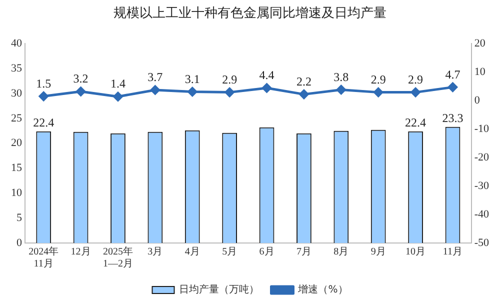  Describe the element at coordinates (378, 252) in the screenshot. I see `x-tick-label: 9月` at that location.